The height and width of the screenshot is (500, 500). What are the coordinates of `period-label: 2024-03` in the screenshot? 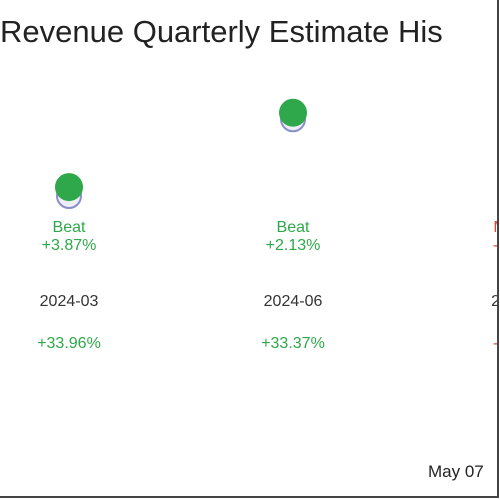 It's located at (69, 301).